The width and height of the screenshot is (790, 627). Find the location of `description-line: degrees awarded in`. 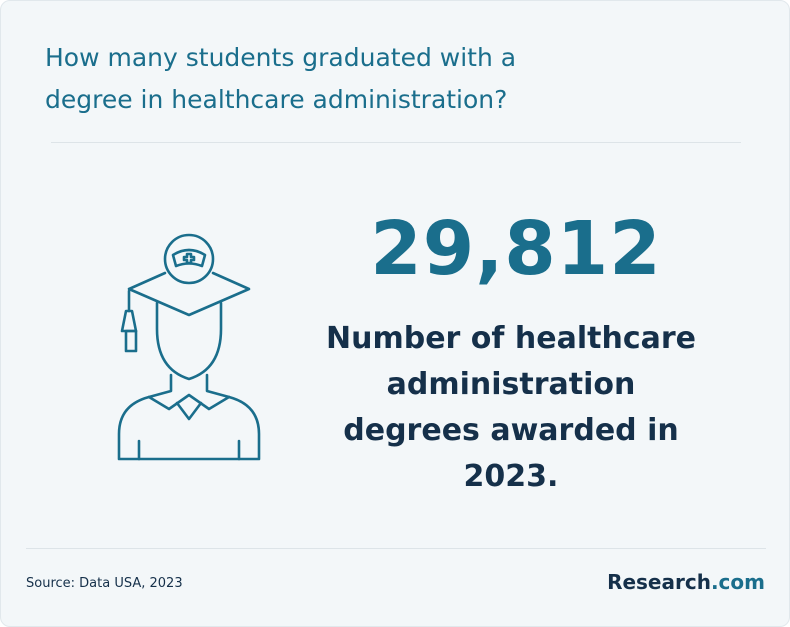

description-line: degrees awarded in is located at coordinates (511, 430).